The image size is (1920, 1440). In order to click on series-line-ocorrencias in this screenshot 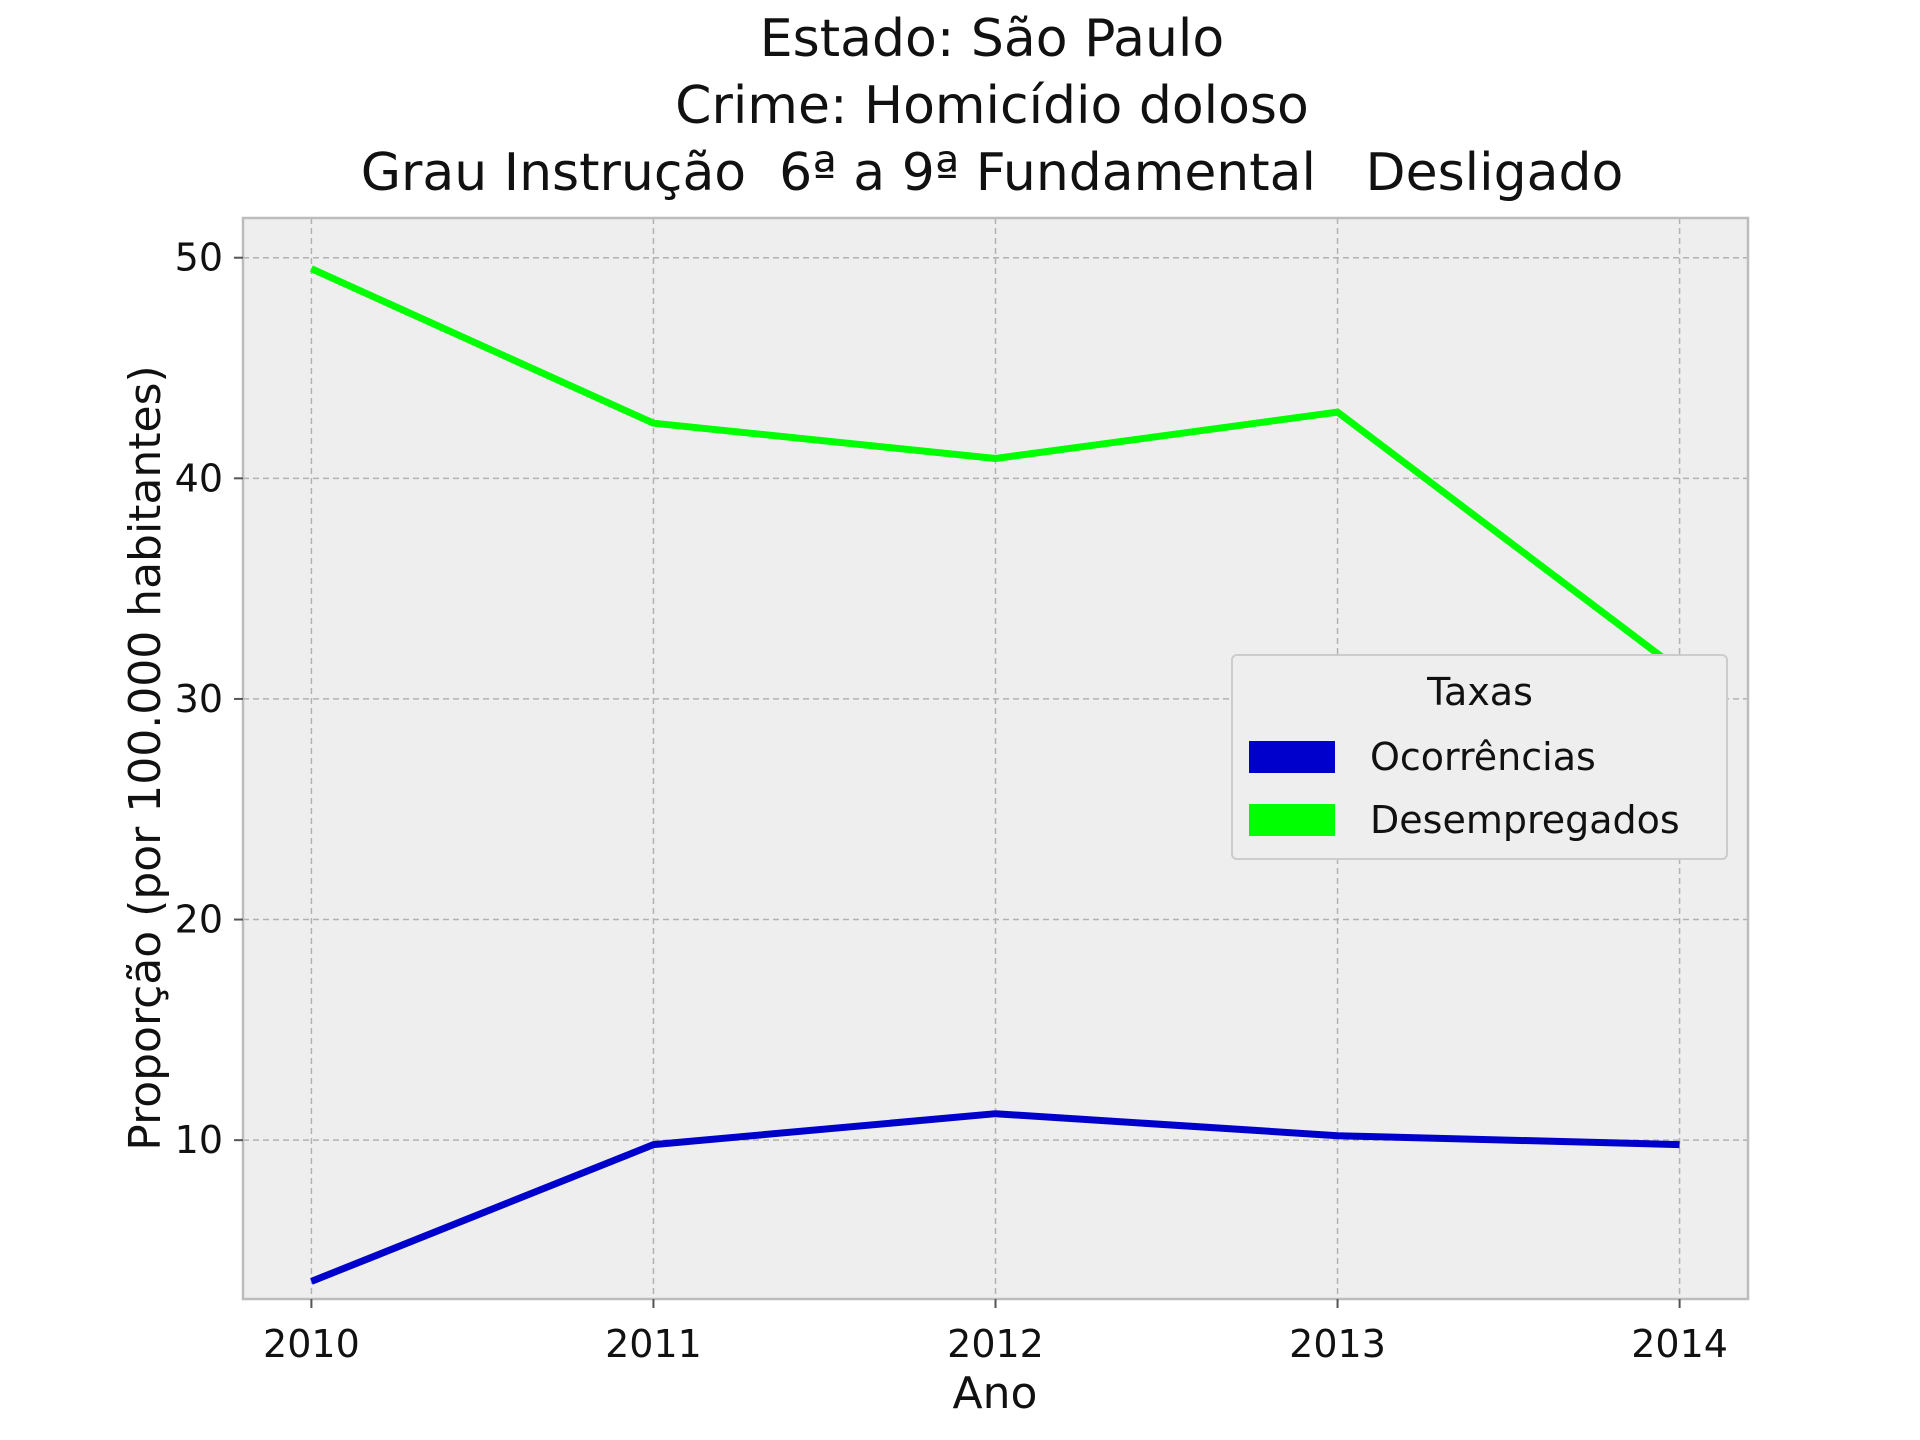, I will do `click(995, 1197)`.